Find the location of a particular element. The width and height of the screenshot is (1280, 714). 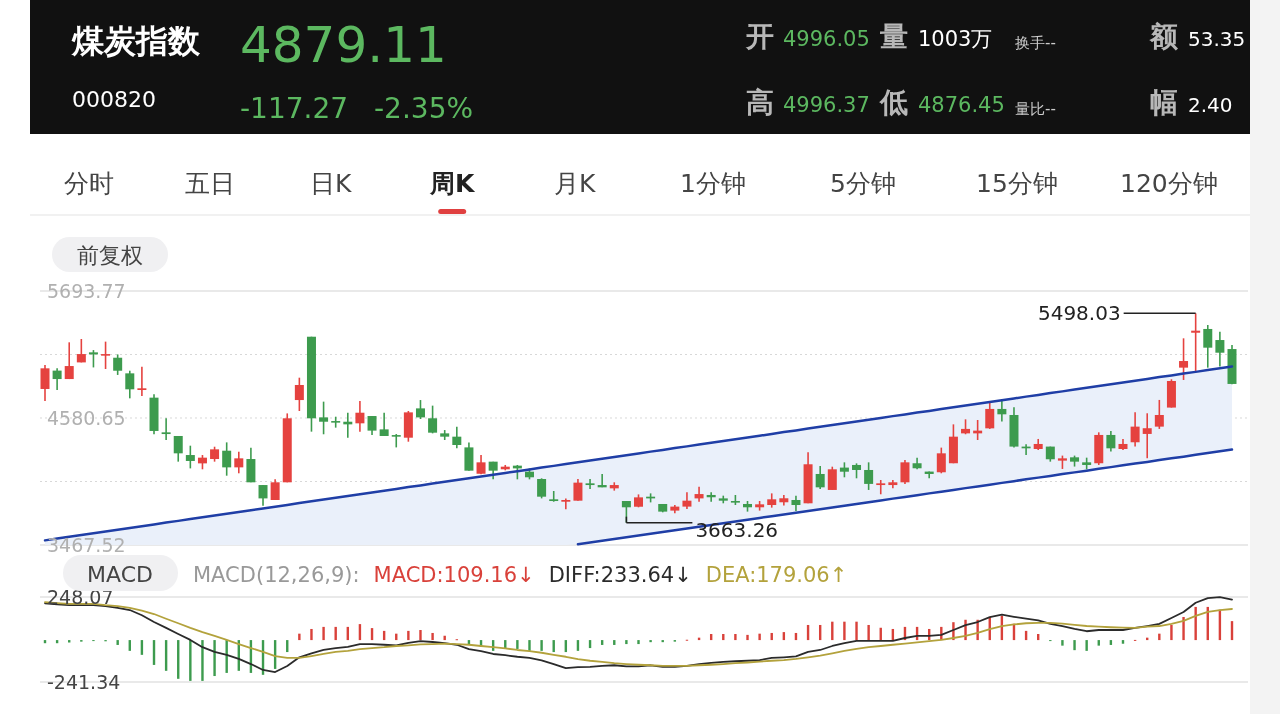

text: MACD is located at coordinates (120, 574).